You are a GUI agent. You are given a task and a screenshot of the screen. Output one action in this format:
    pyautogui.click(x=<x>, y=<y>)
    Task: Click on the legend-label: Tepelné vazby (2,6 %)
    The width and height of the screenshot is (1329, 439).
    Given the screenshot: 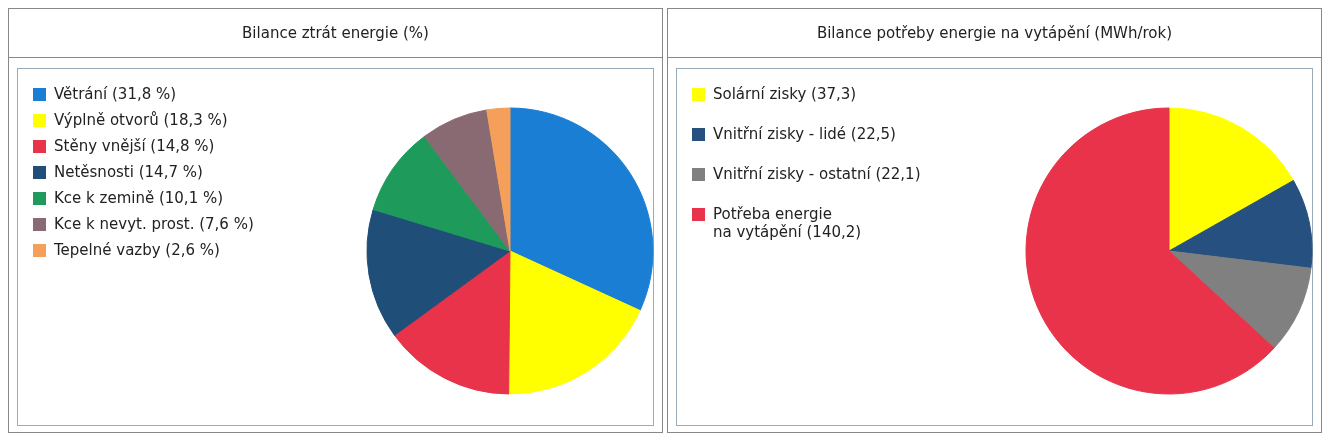 What is the action you would take?
    pyautogui.click(x=137, y=250)
    